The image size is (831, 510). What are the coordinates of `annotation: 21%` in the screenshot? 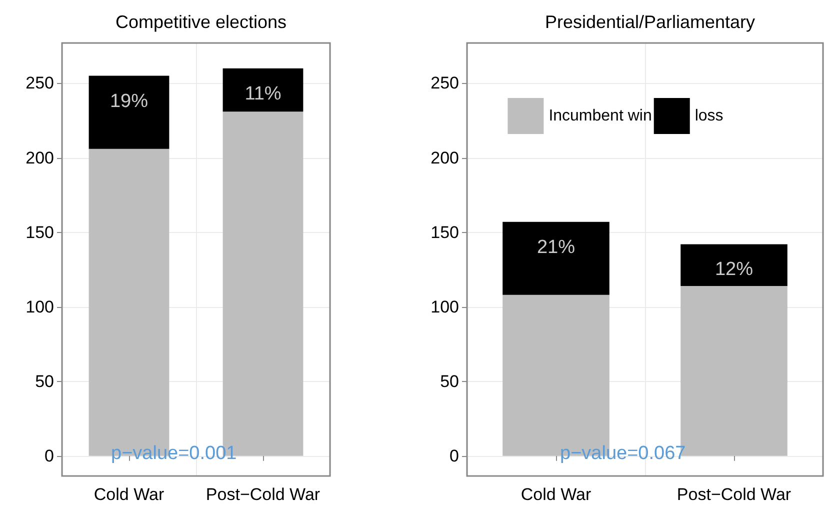 It's located at (556, 247).